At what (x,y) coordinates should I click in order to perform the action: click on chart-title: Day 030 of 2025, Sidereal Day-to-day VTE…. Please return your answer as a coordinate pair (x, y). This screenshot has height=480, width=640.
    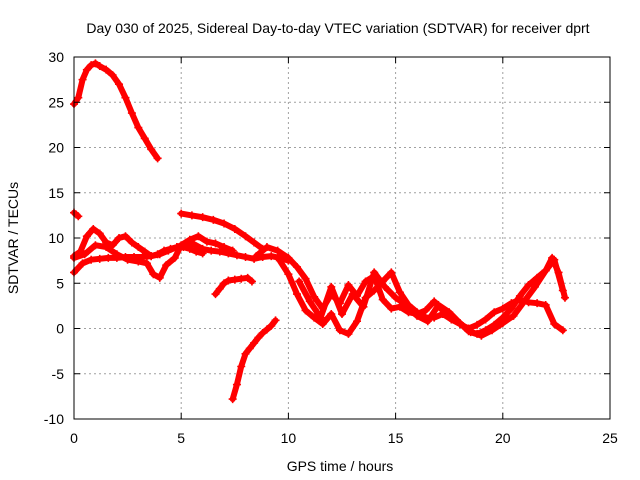
    Looking at the image, I should click on (337, 28).